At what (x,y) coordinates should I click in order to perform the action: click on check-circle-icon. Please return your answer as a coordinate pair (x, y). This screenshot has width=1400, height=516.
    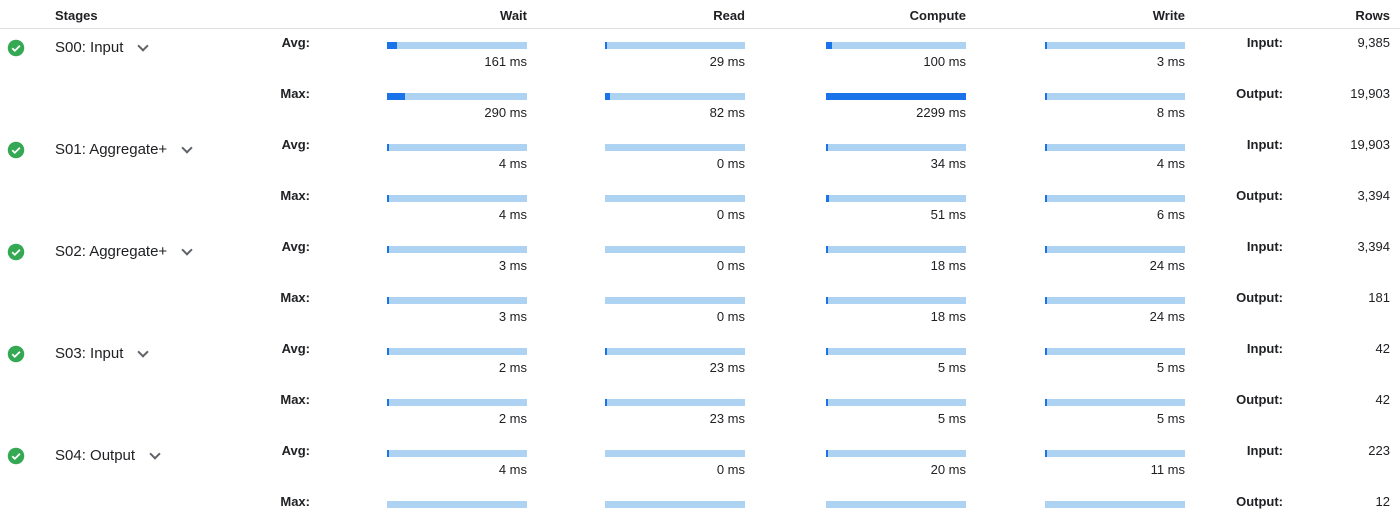
    Looking at the image, I should click on (16, 354).